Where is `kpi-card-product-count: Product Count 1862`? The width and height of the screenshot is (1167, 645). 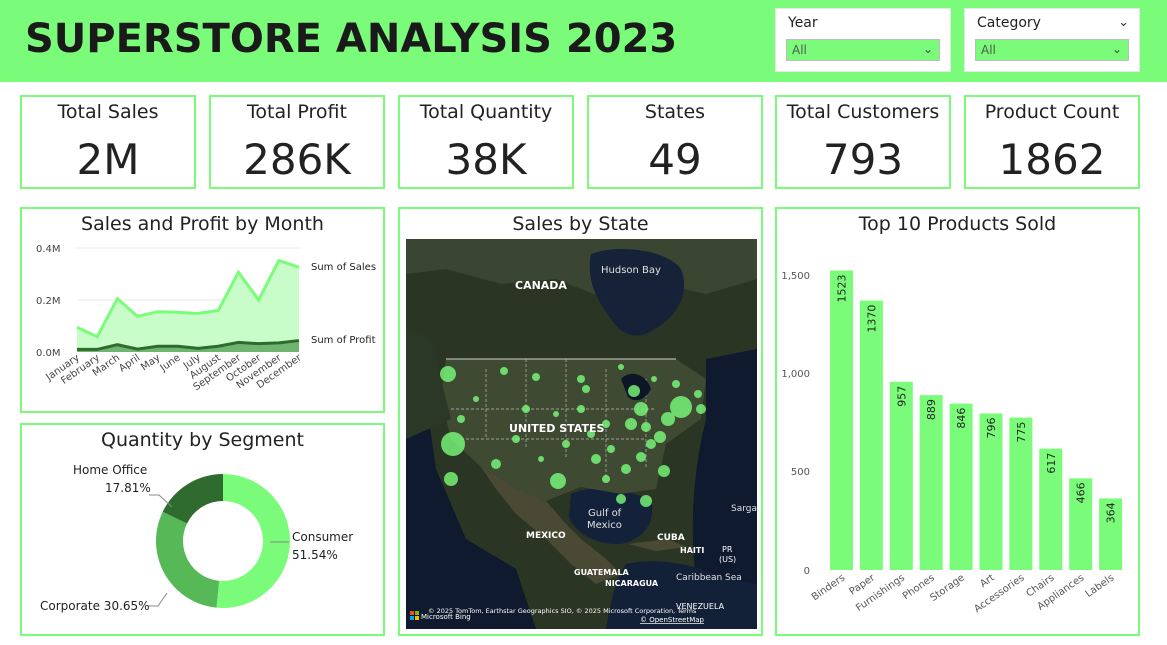
kpi-card-product-count: Product Count 1862 is located at coordinates (1052, 142).